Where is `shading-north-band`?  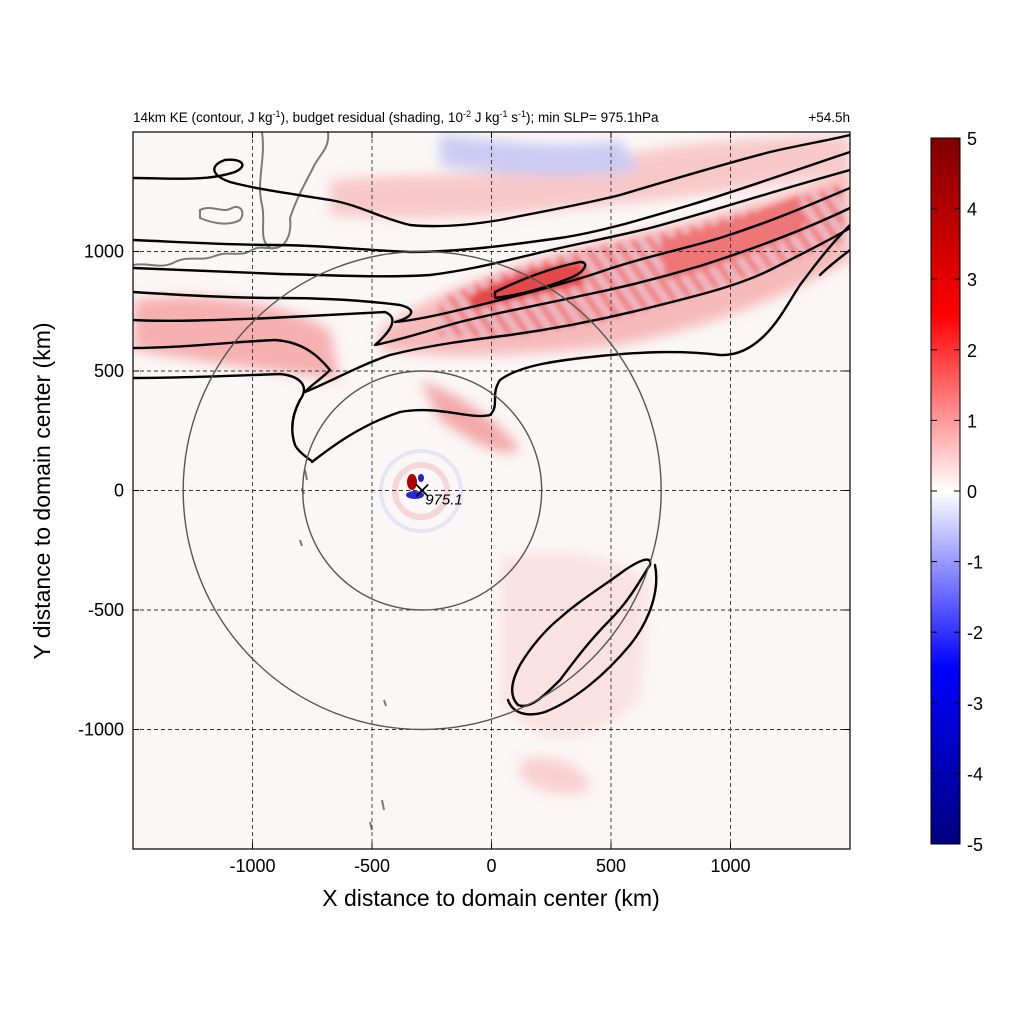
shading-north-band is located at coordinates (590, 177).